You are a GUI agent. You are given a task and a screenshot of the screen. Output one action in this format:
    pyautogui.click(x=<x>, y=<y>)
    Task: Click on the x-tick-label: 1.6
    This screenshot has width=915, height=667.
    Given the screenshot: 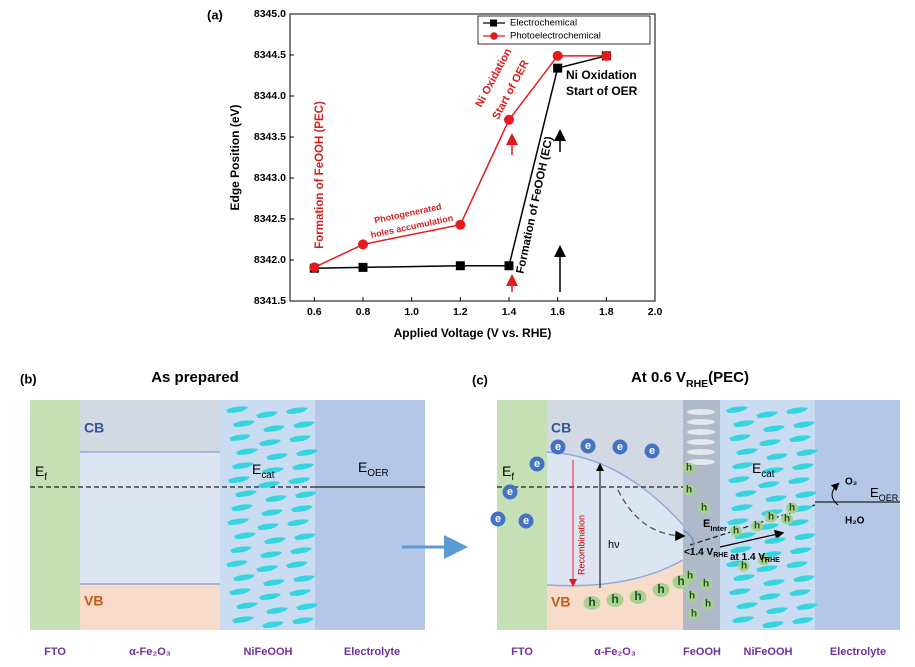 What is the action you would take?
    pyautogui.click(x=557, y=312)
    